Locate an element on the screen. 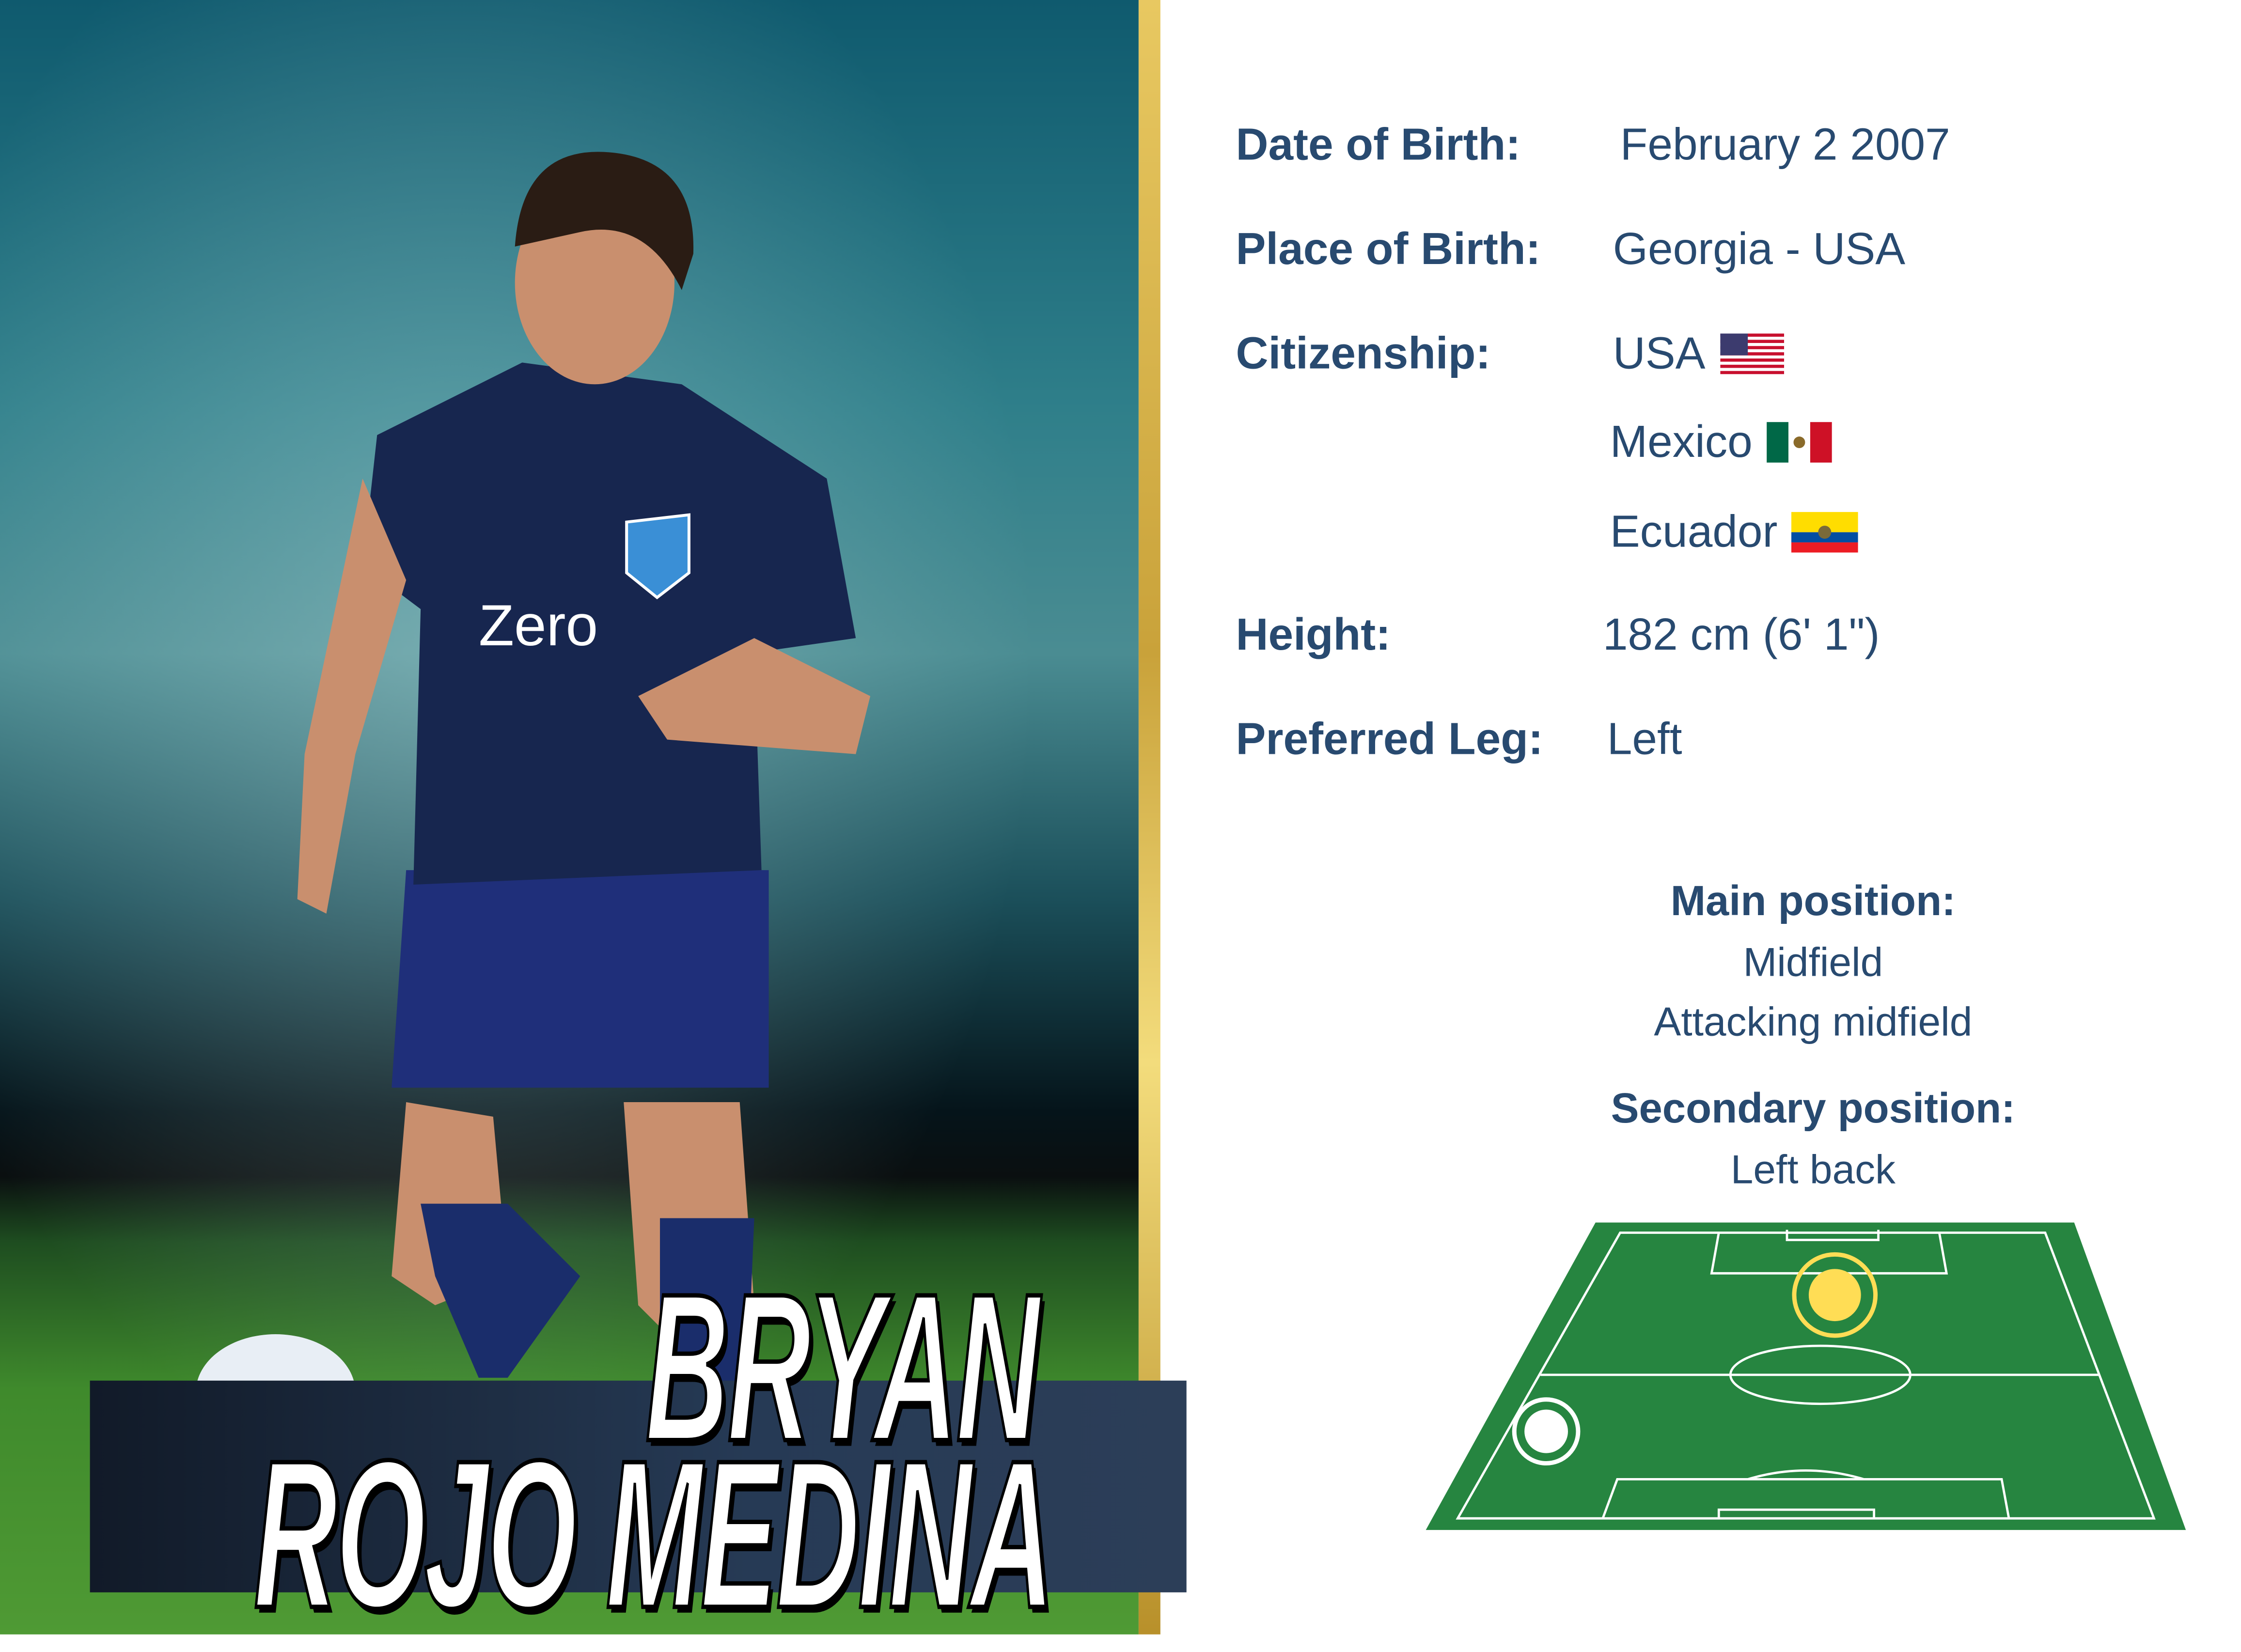 This screenshot has width=2241, height=1652. dob-label: Date of Birth: is located at coordinates (1378, 144).